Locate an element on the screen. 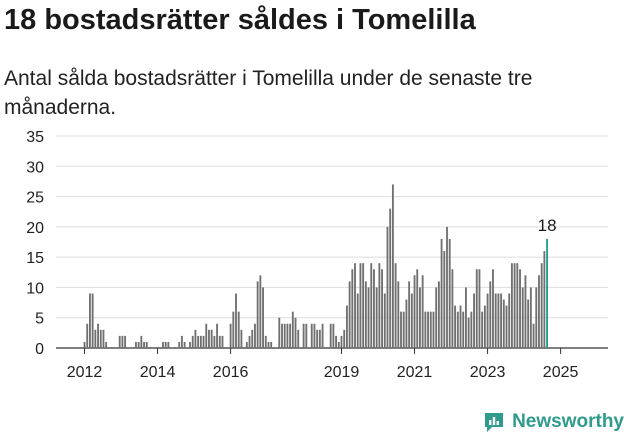 The height and width of the screenshot is (439, 631). y-tick-label: 30 is located at coordinates (35, 167).